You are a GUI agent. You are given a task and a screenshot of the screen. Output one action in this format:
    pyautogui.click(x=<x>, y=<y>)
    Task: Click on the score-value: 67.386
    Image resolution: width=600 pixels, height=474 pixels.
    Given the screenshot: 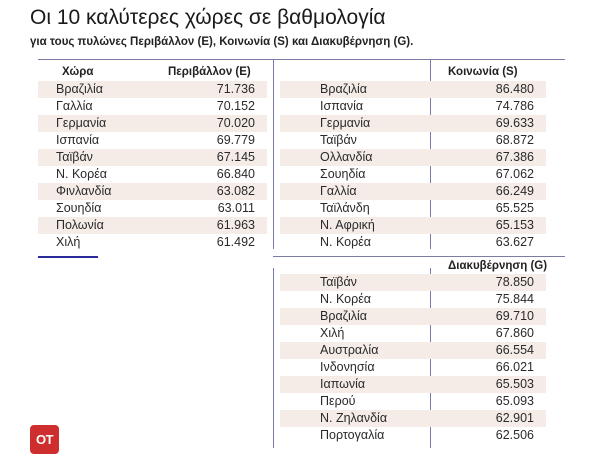 What is the action you would take?
    pyautogui.click(x=514, y=157)
    